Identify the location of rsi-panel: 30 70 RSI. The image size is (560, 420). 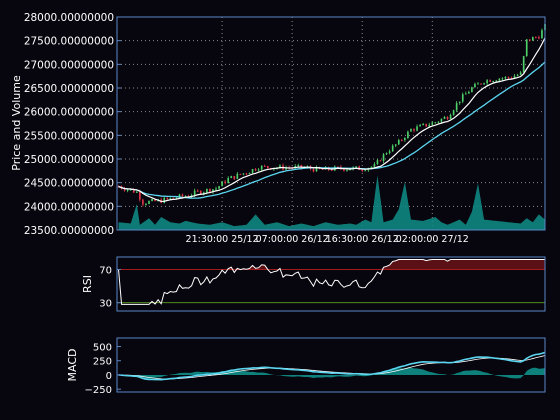
(313, 284).